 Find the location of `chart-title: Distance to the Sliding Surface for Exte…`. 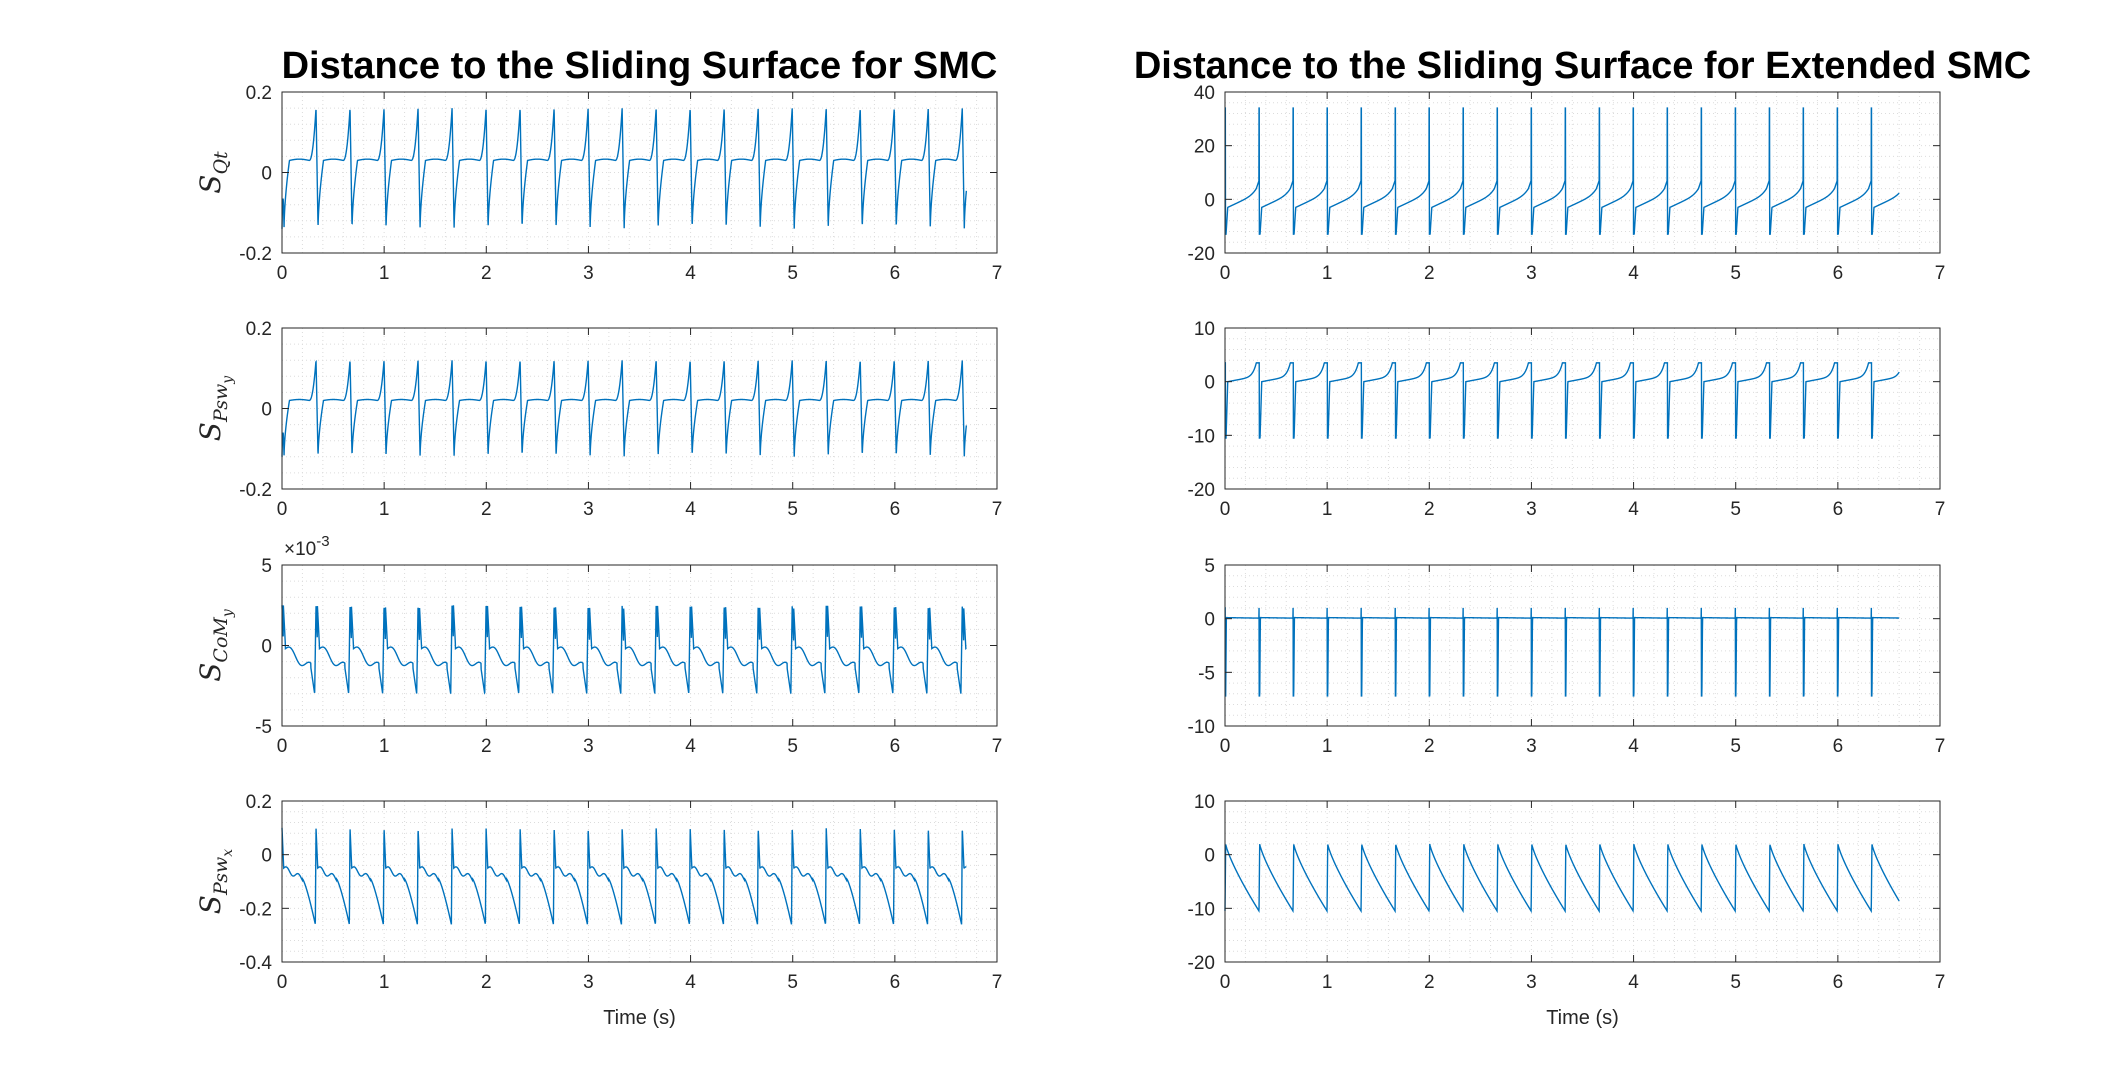

chart-title: Distance to the Sliding Surface for Exte… is located at coordinates (1582, 66).